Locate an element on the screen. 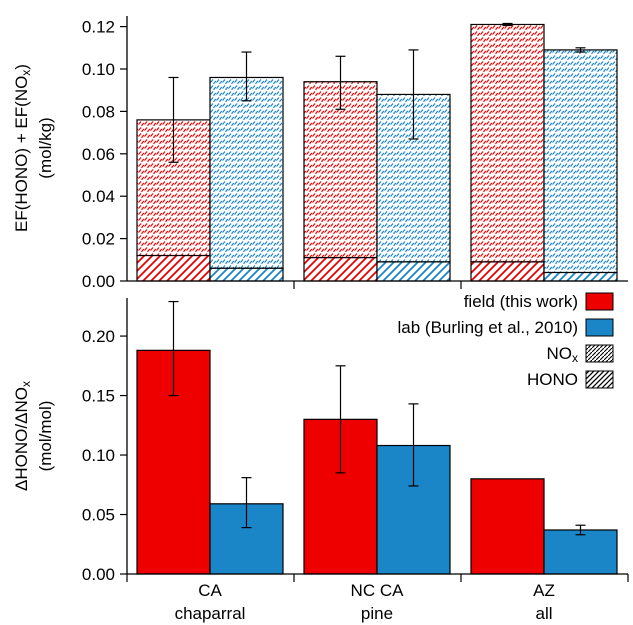 The width and height of the screenshot is (633, 625). svg-text: EF(HONO) + EF(NOx) is located at coordinates (22, 148).